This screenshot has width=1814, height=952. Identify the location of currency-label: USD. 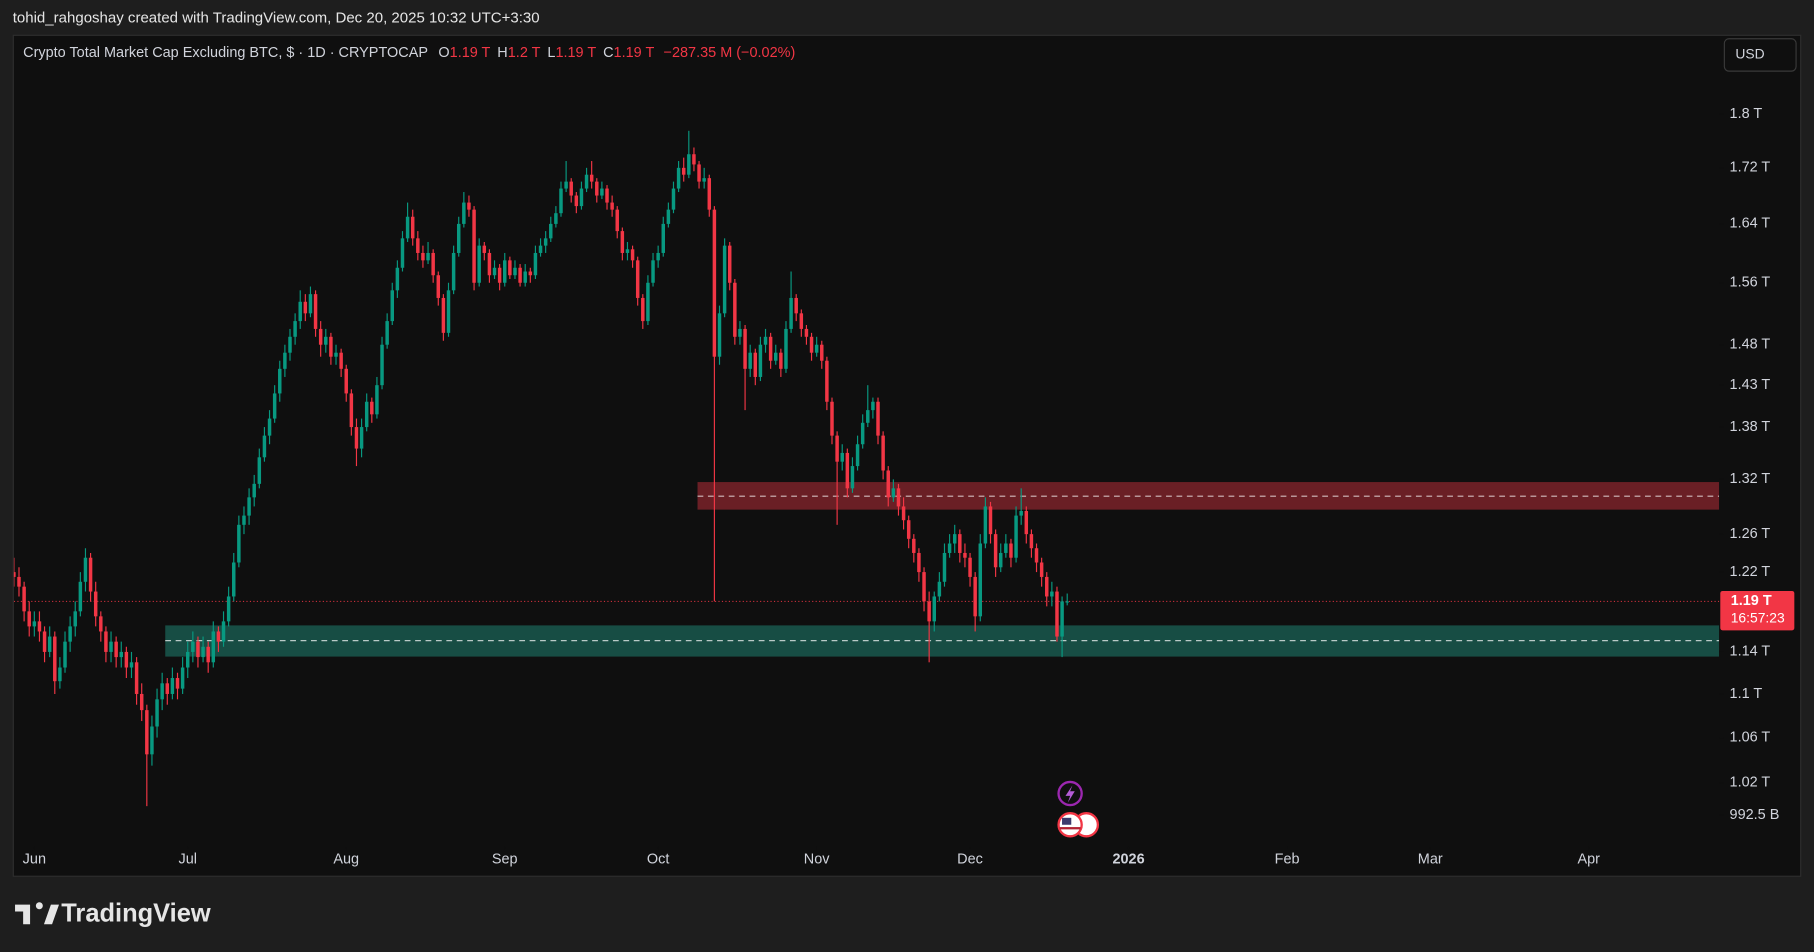
(1749, 54).